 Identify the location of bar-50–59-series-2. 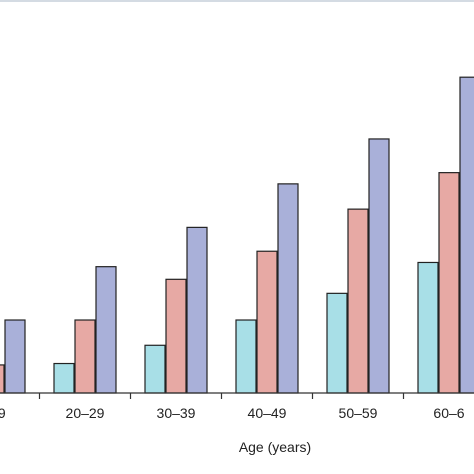
(358, 301).